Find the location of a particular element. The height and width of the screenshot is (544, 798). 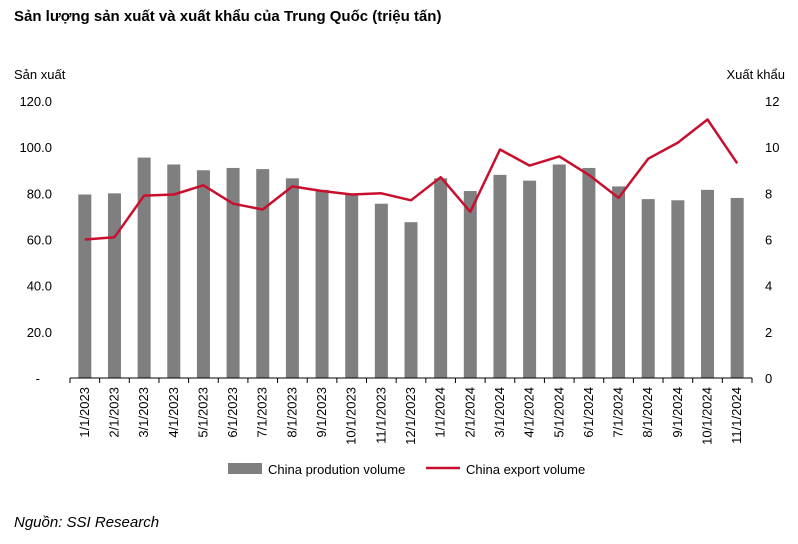

right-tick-label: 6 is located at coordinates (768, 240).